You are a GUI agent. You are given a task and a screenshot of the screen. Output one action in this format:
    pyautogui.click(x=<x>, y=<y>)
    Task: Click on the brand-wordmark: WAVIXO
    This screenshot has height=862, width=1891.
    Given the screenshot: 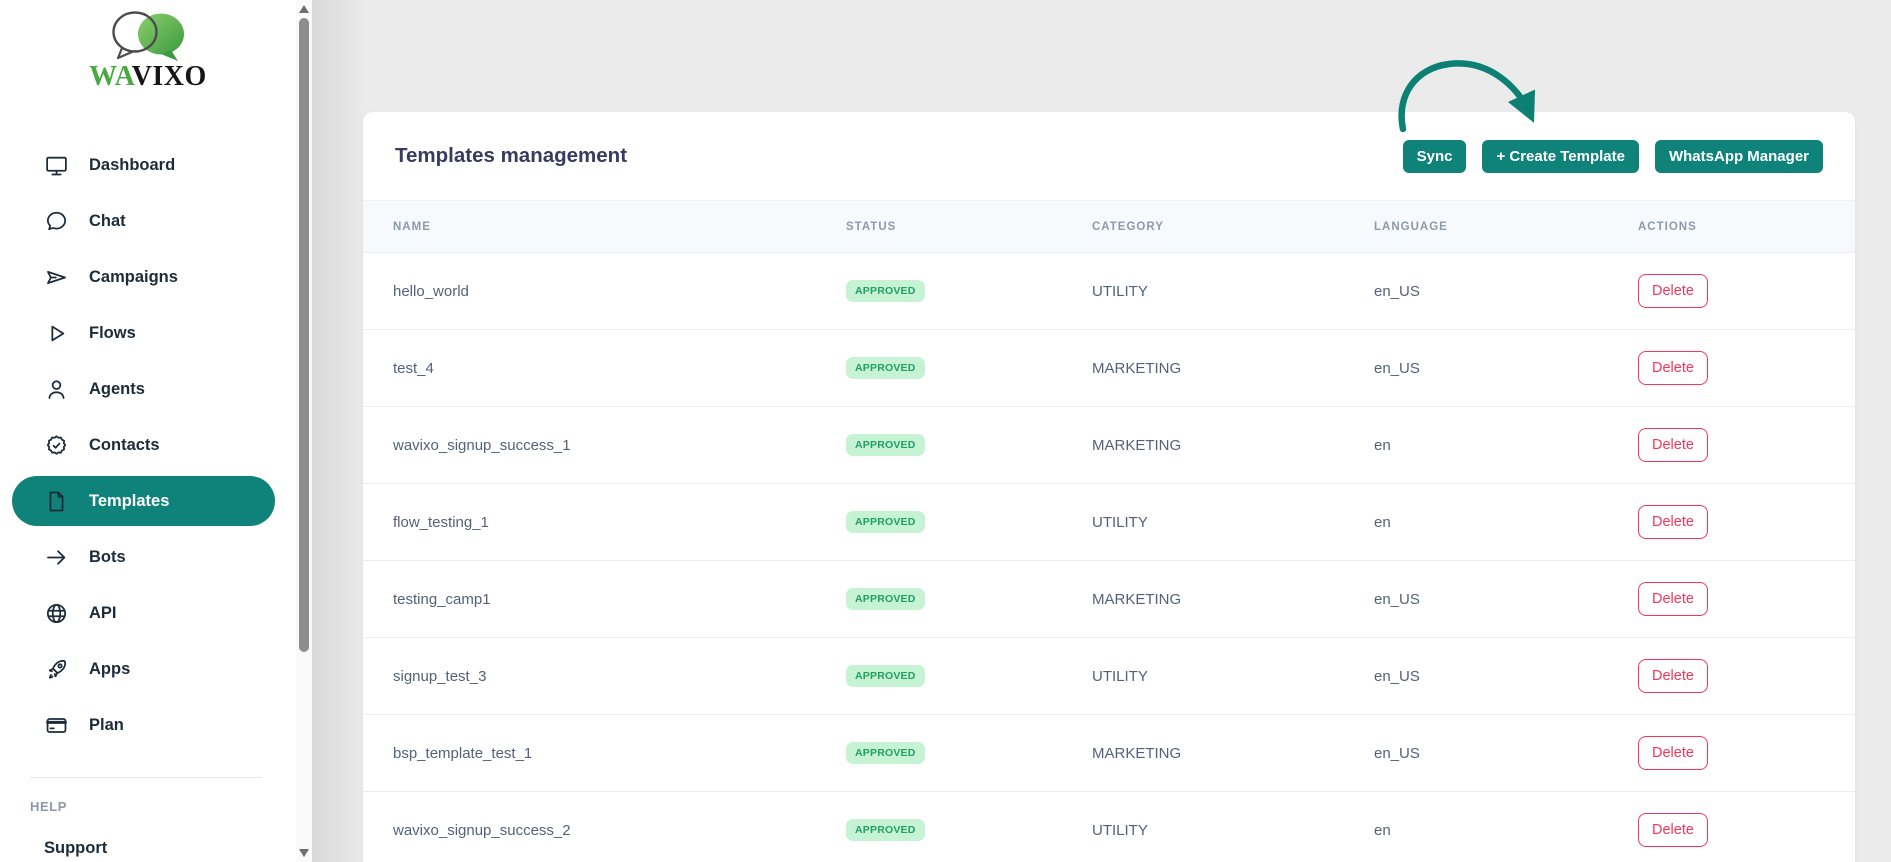 What is the action you would take?
    pyautogui.click(x=148, y=77)
    